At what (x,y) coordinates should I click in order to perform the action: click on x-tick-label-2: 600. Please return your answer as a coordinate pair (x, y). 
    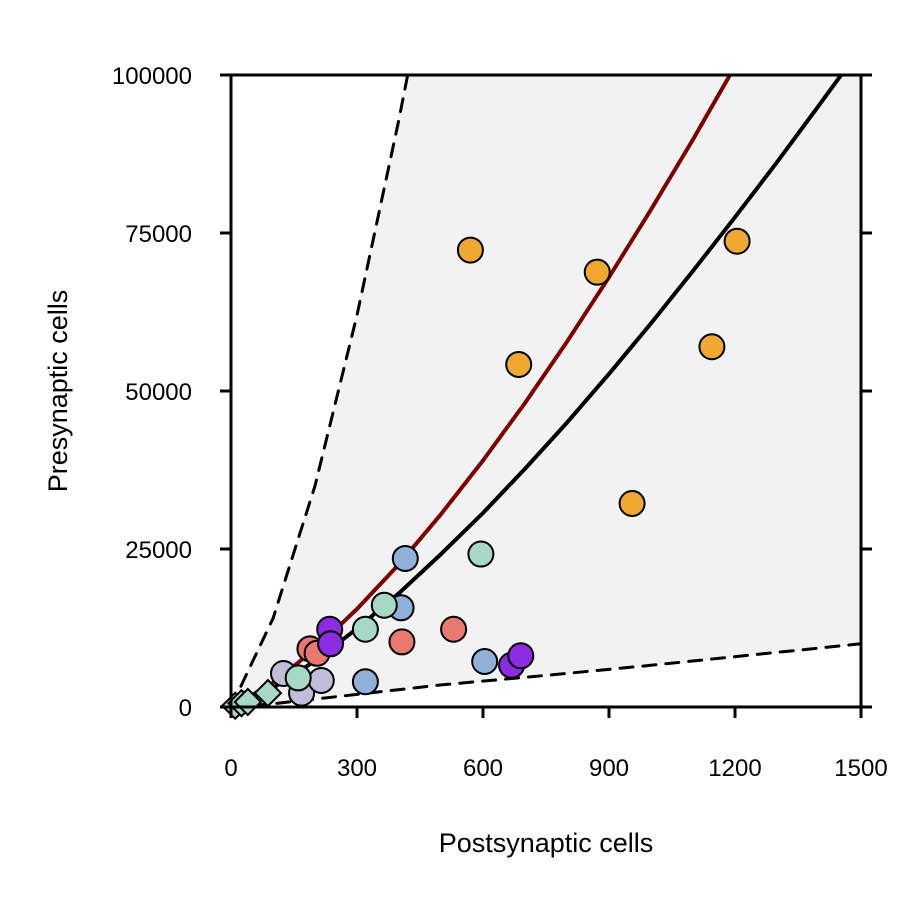
    Looking at the image, I should click on (483, 768).